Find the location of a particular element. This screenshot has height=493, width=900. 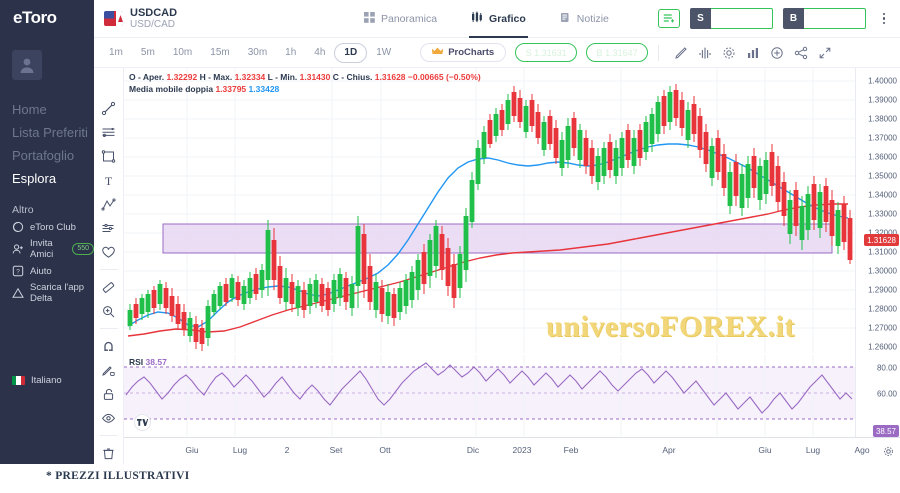

trend-line-icon is located at coordinates (109, 108).